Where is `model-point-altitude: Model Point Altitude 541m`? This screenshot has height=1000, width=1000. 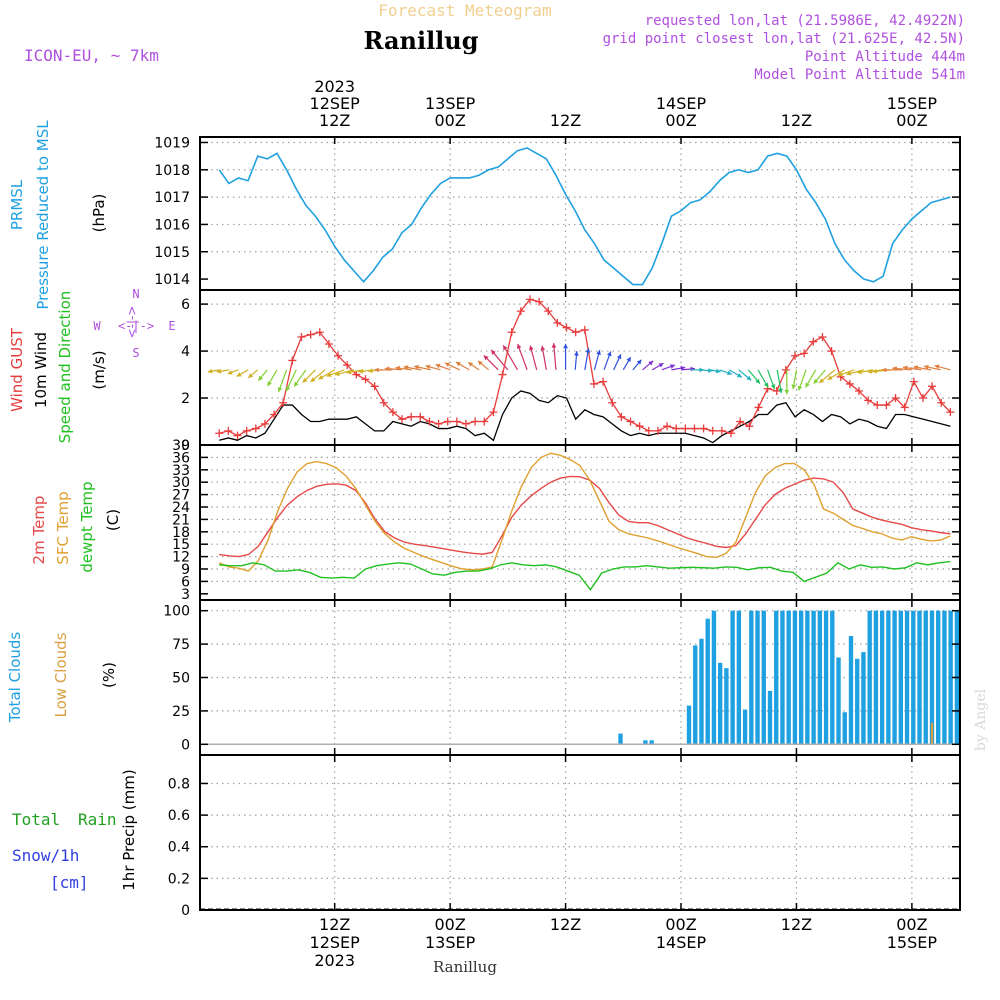 model-point-altitude: Model Point Altitude 541m is located at coordinates (859, 75).